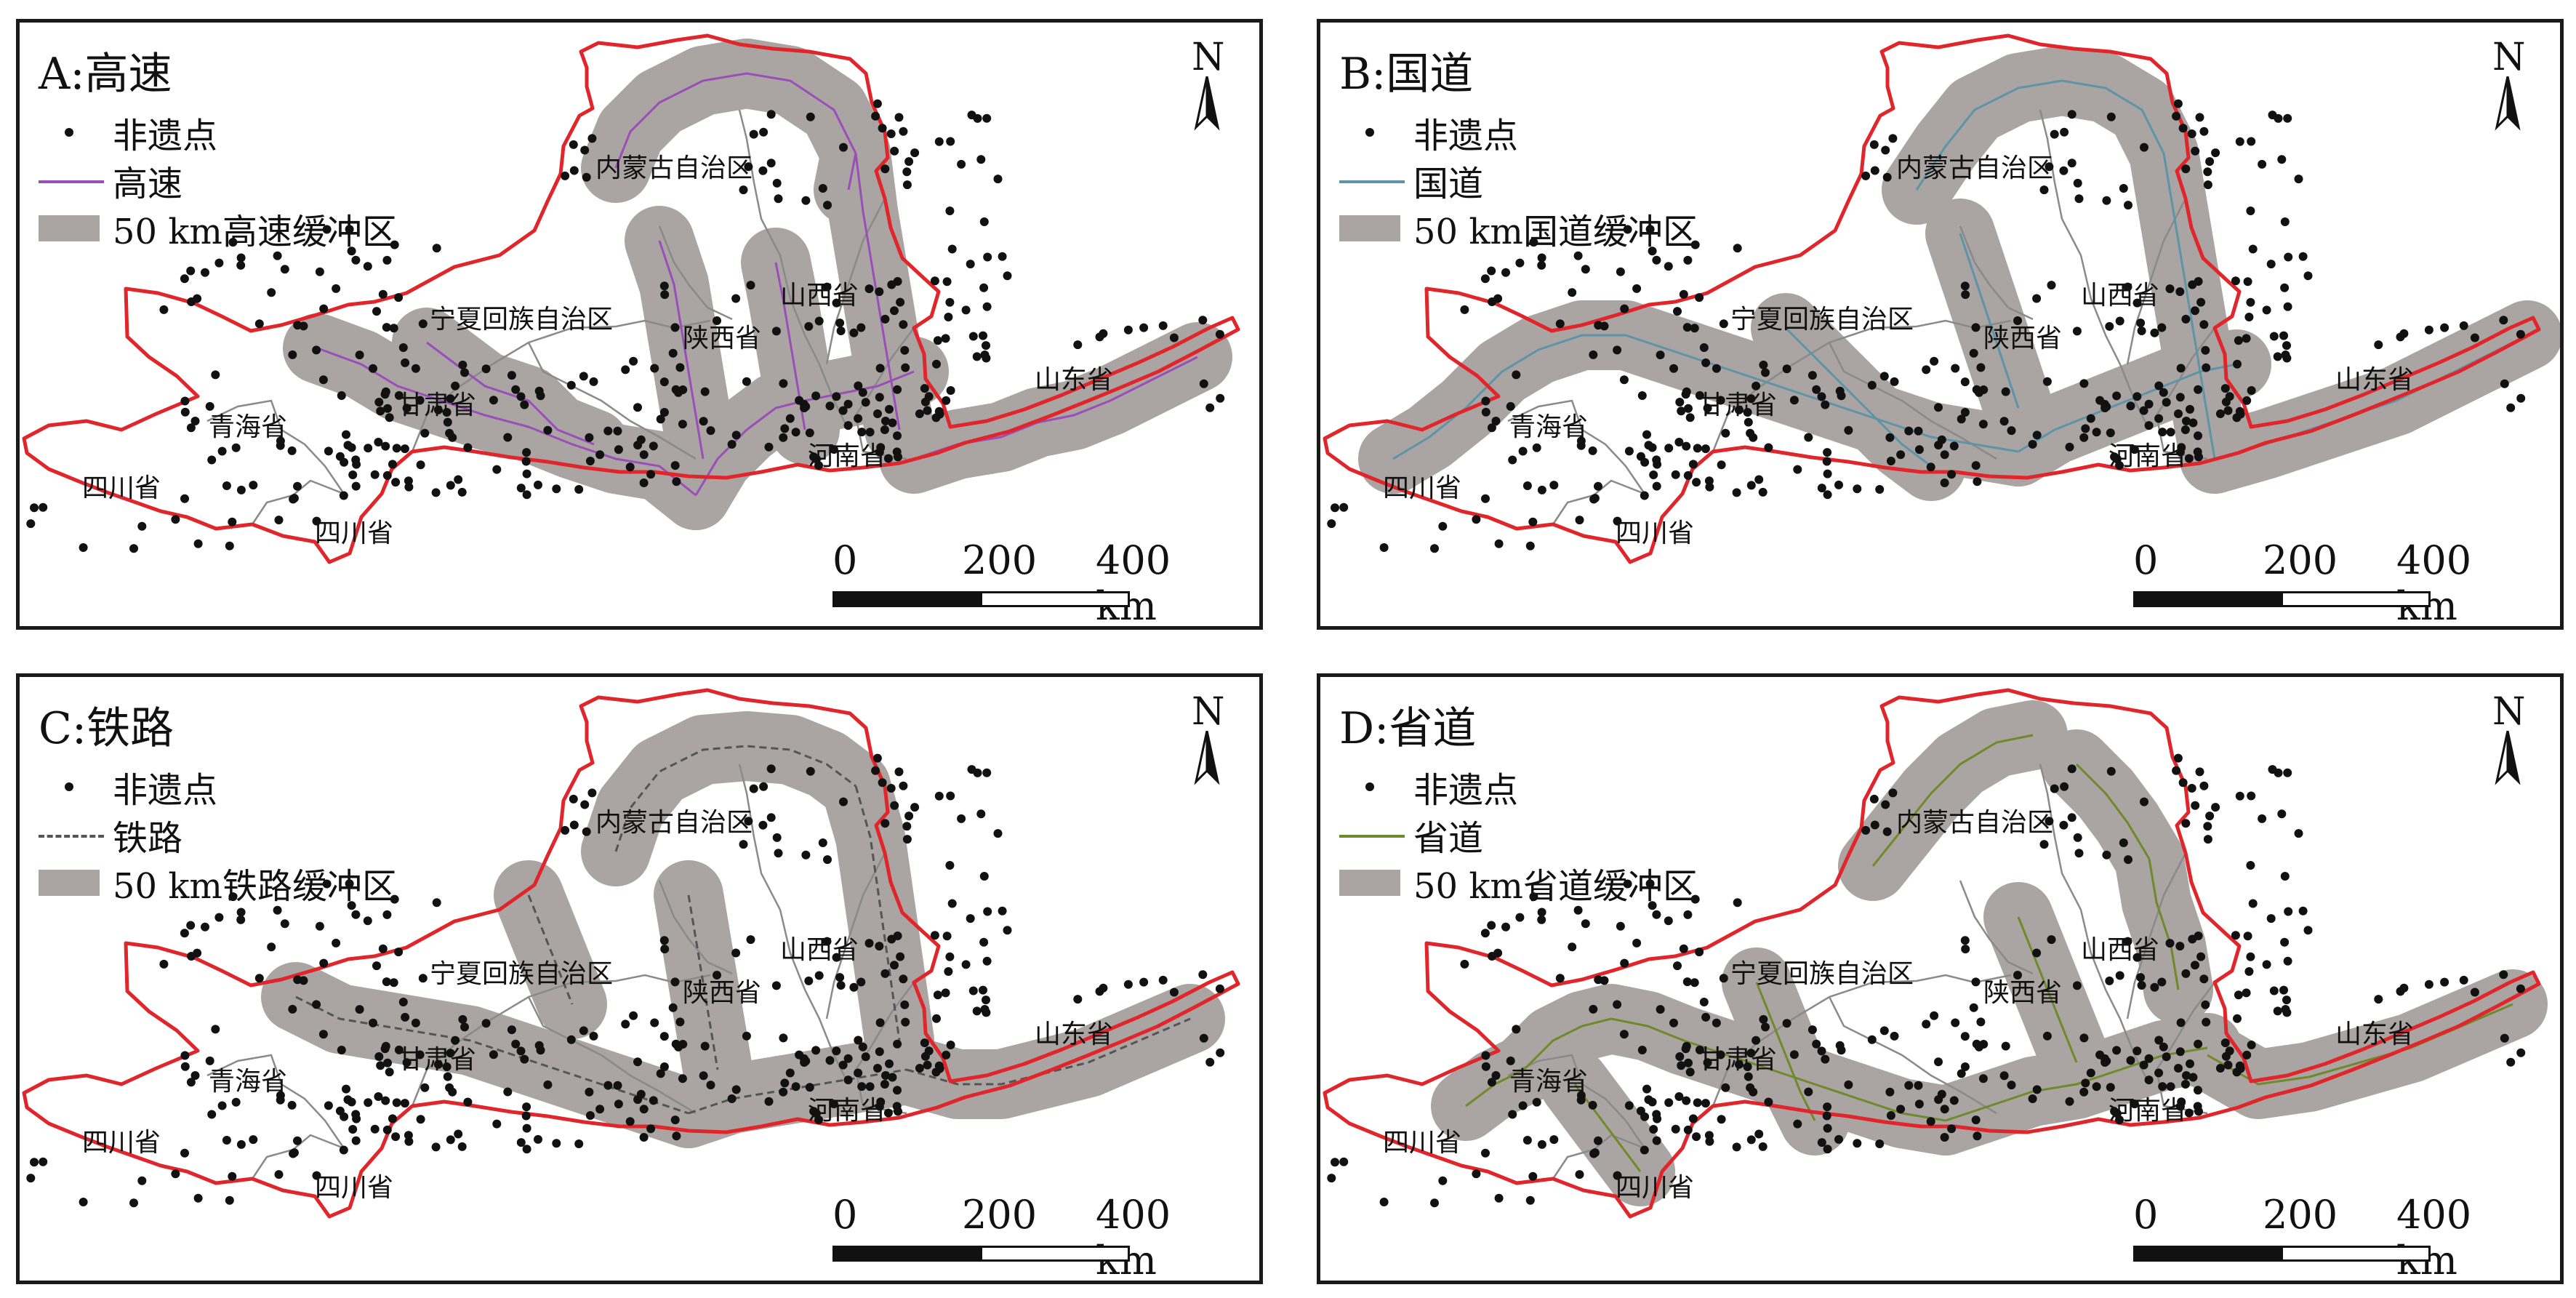 This screenshot has width=2576, height=1298. I want to click on province-label: 河南省, so click(2147, 456).